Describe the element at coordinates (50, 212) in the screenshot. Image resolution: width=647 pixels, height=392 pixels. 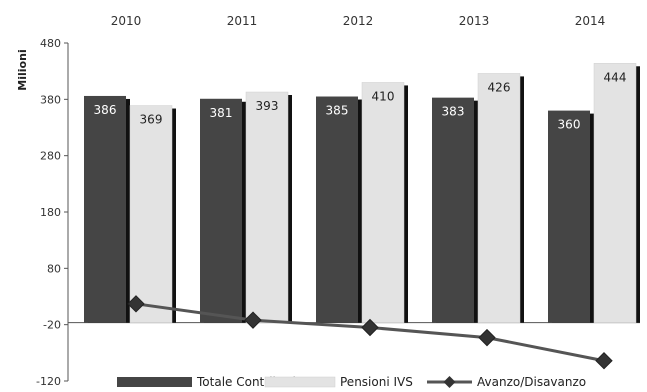
I see `y-tick-label: 180` at that location.